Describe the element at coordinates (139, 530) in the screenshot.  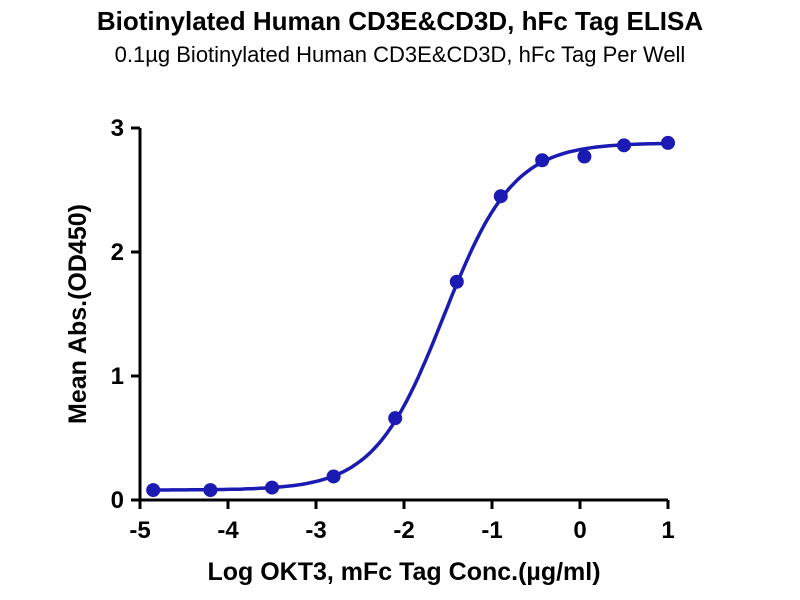
I see `x-tick-label: -5` at that location.